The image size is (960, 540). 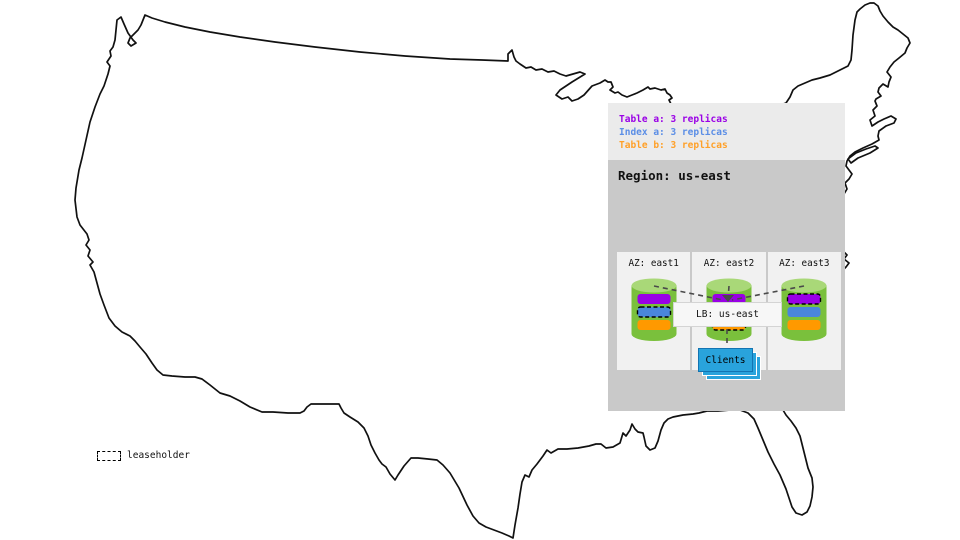 What do you see at coordinates (729, 263) in the screenshot?
I see `az-label: AZ: east2` at bounding box center [729, 263].